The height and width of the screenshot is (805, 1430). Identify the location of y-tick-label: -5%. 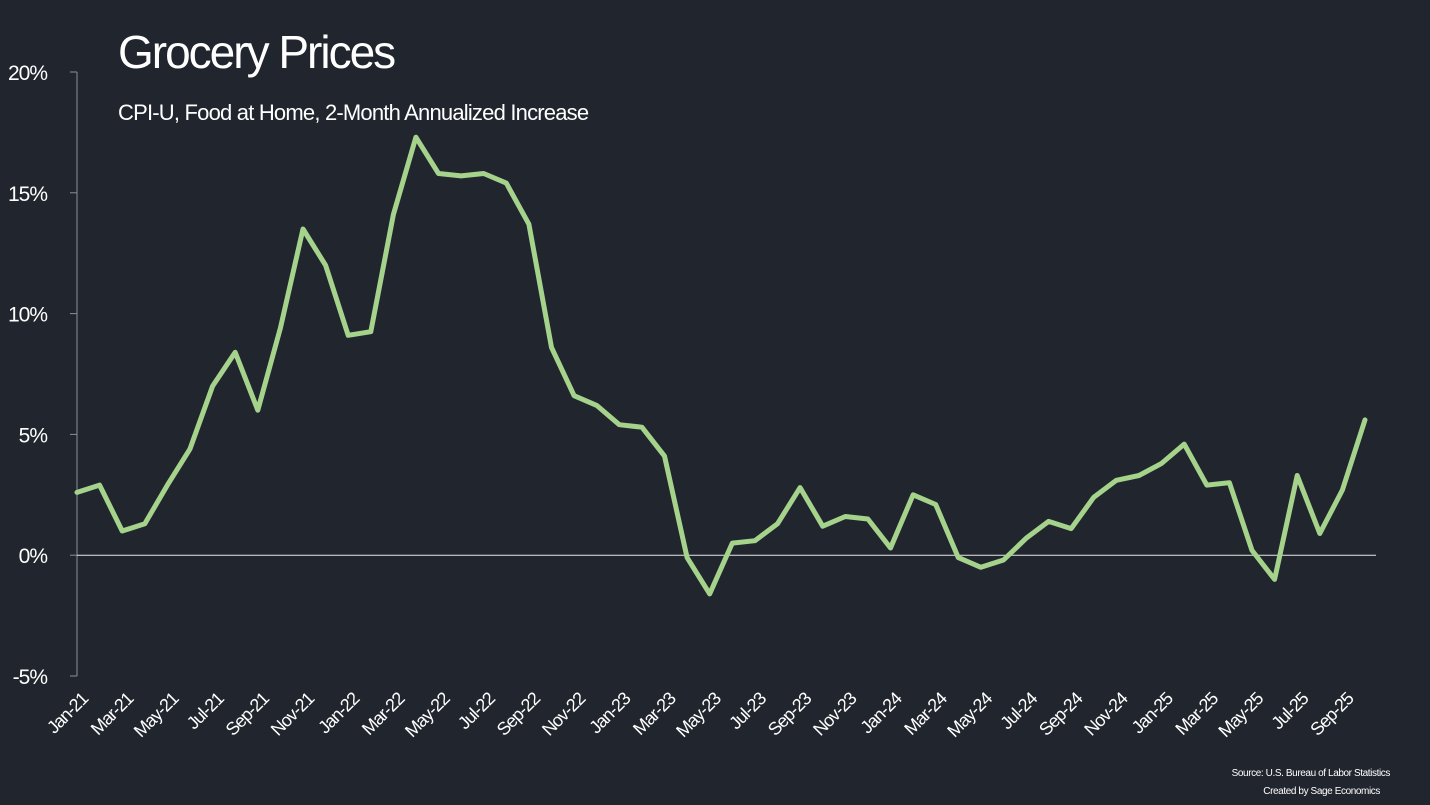
(30, 677).